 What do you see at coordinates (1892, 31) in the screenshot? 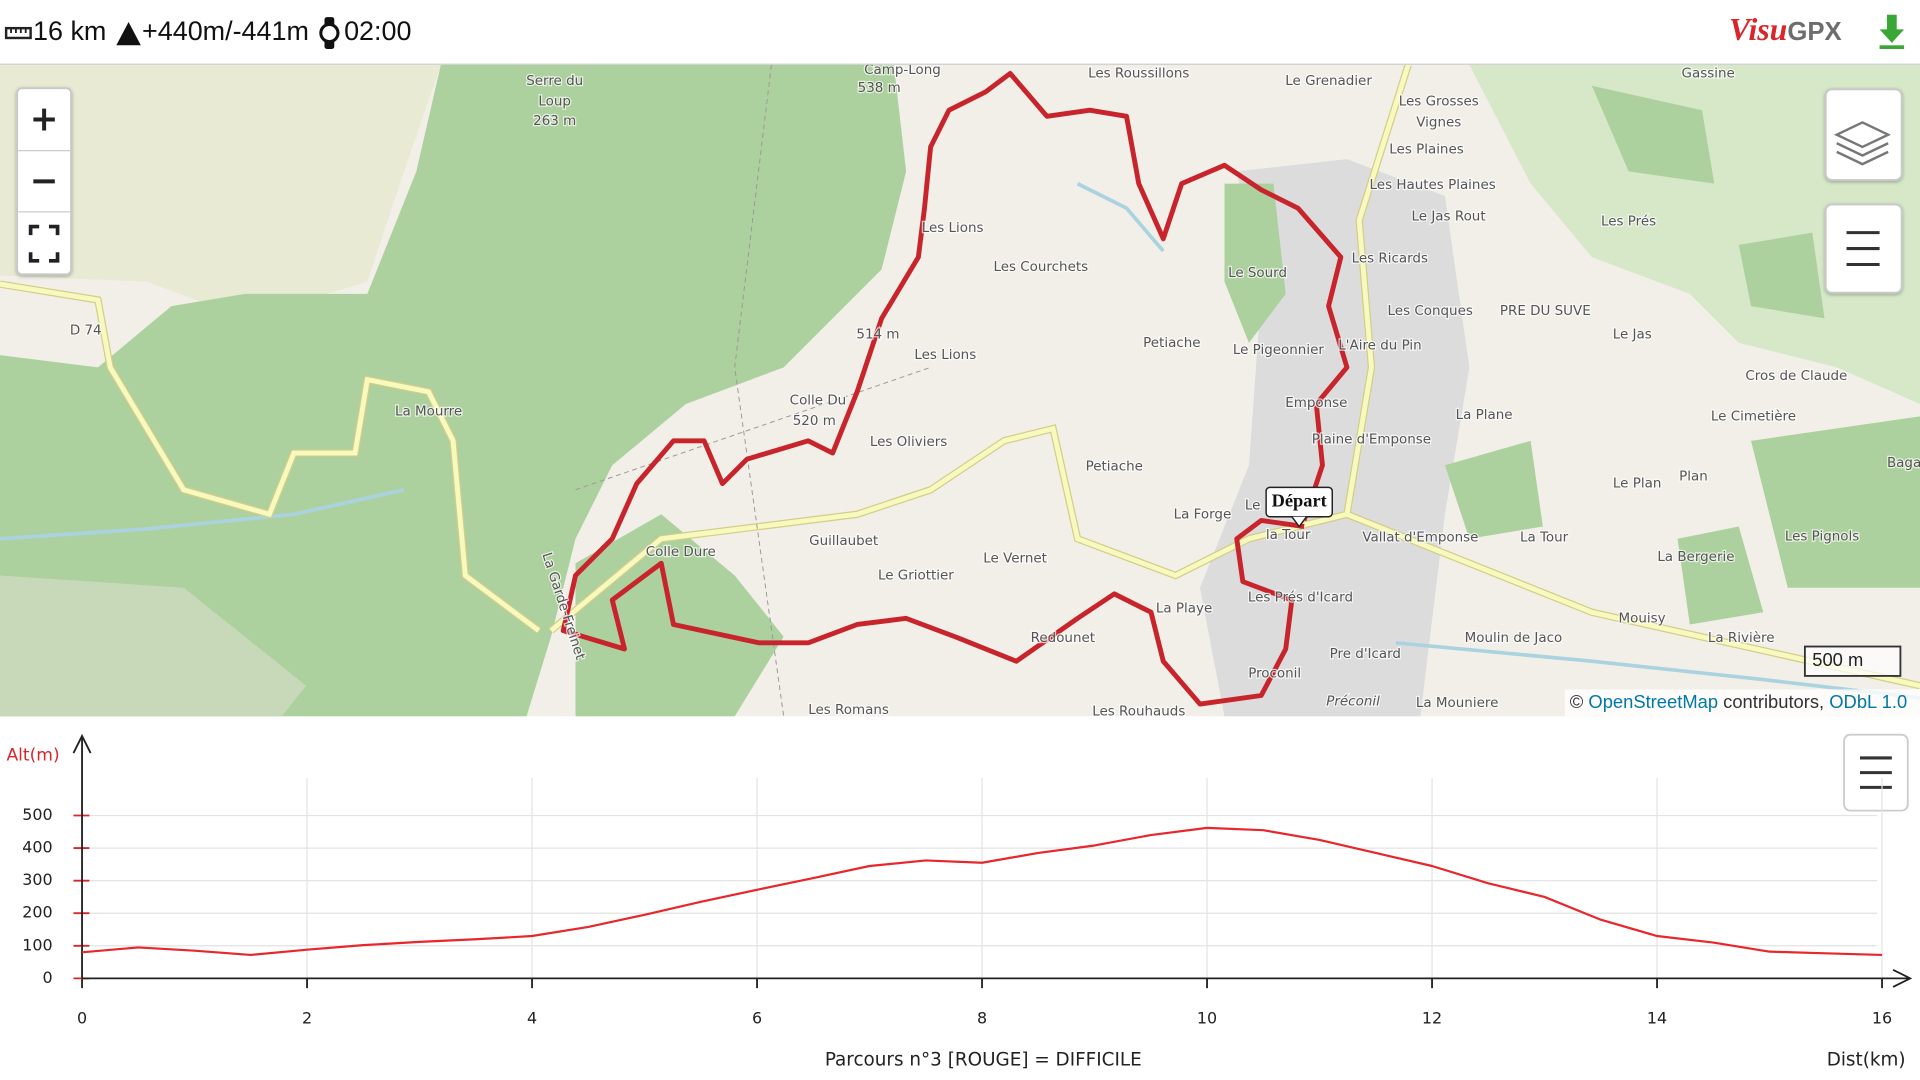
I see `download-button` at bounding box center [1892, 31].